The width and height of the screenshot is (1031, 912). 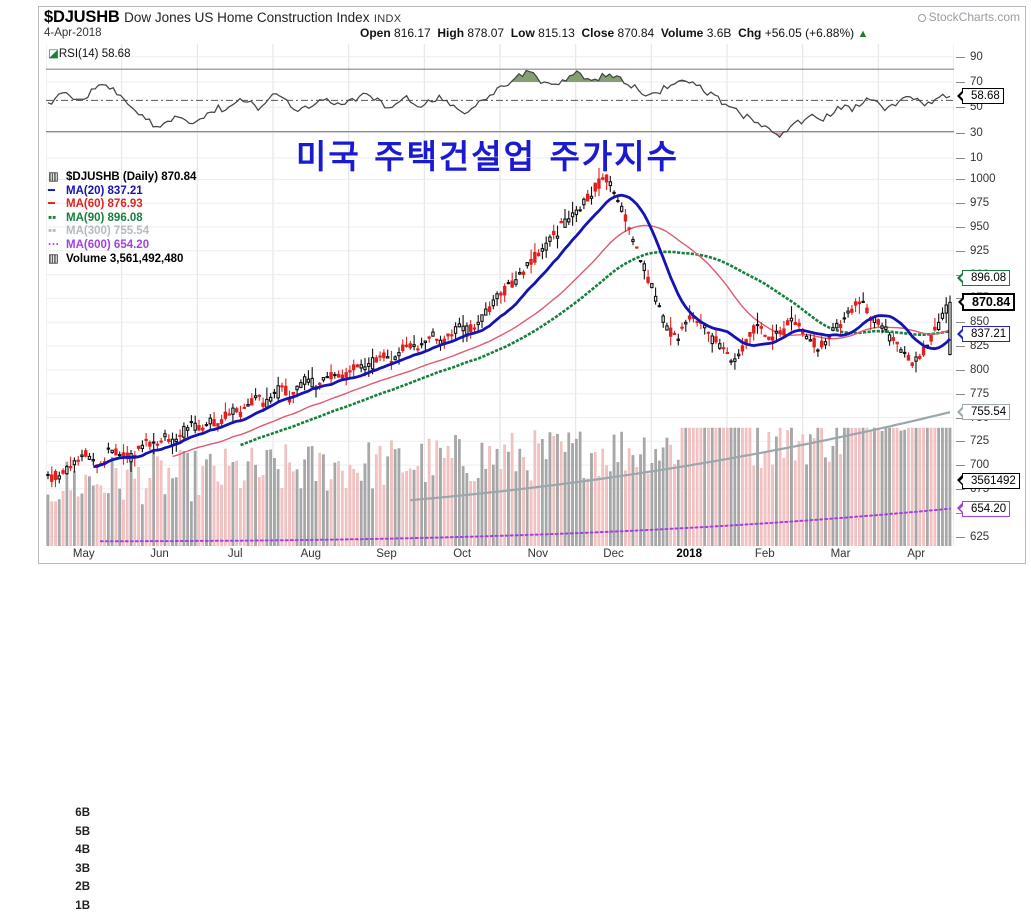 I want to click on watermark-text: StockCharts.com, so click(x=974, y=17).